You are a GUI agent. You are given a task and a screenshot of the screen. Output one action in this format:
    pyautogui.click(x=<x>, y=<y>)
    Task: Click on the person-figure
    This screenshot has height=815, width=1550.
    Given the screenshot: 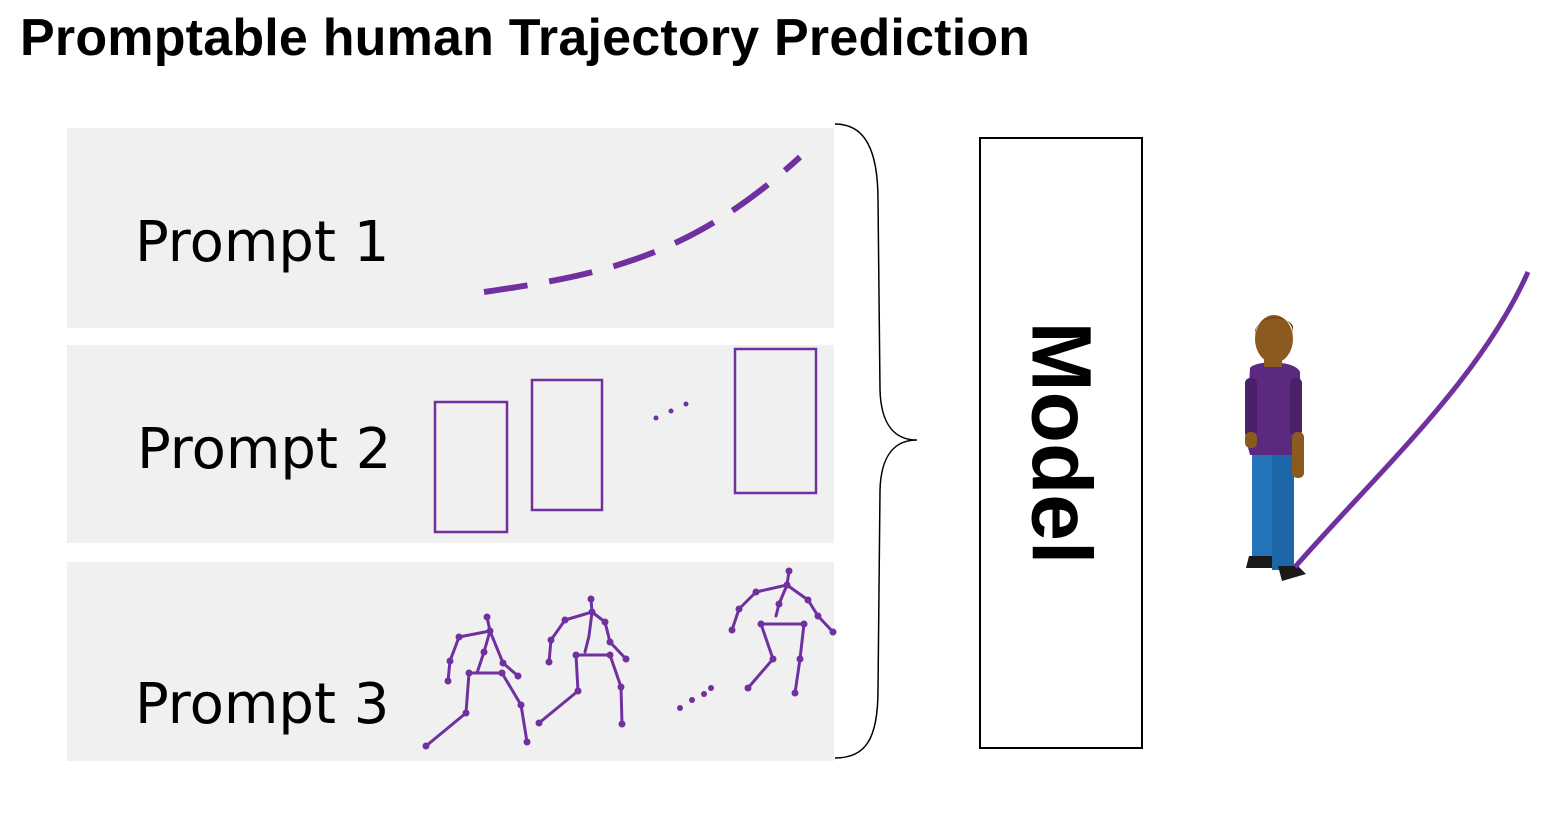 What is the action you would take?
    pyautogui.click(x=1275, y=448)
    